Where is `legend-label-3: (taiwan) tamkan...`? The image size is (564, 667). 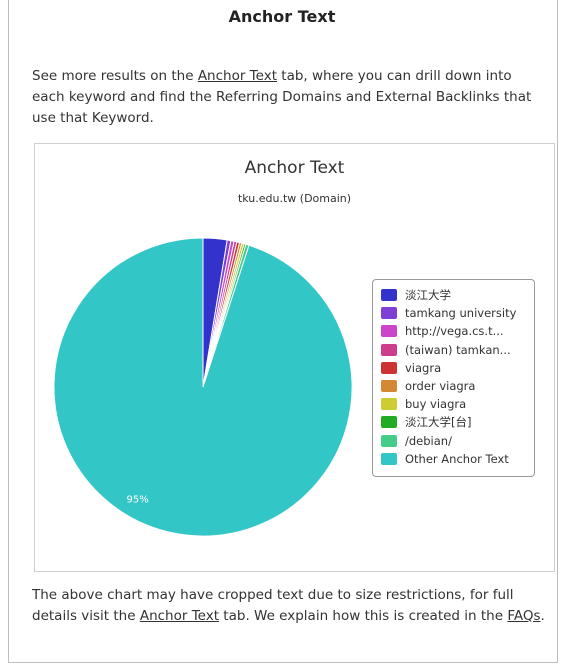 legend-label-3: (taiwan) tamkan... is located at coordinates (458, 349).